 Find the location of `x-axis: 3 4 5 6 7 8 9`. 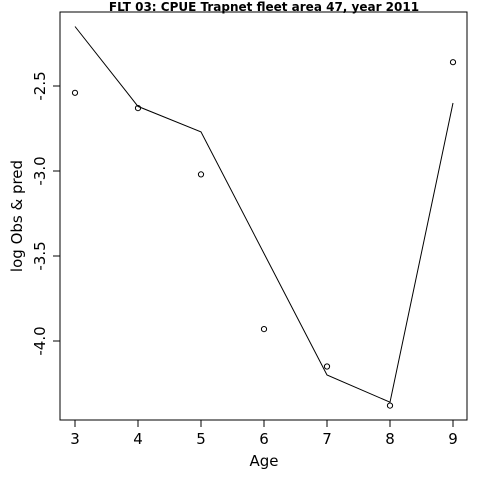

x-axis: 3 4 5 6 7 8 9 is located at coordinates (264, 433).